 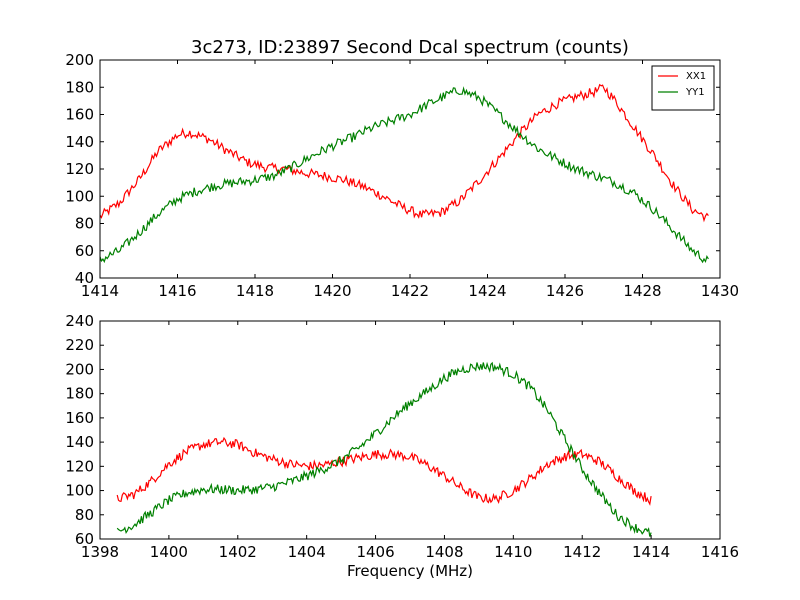 What do you see at coordinates (513, 552) in the screenshot?
I see `x-tick-label: 1410` at bounding box center [513, 552].